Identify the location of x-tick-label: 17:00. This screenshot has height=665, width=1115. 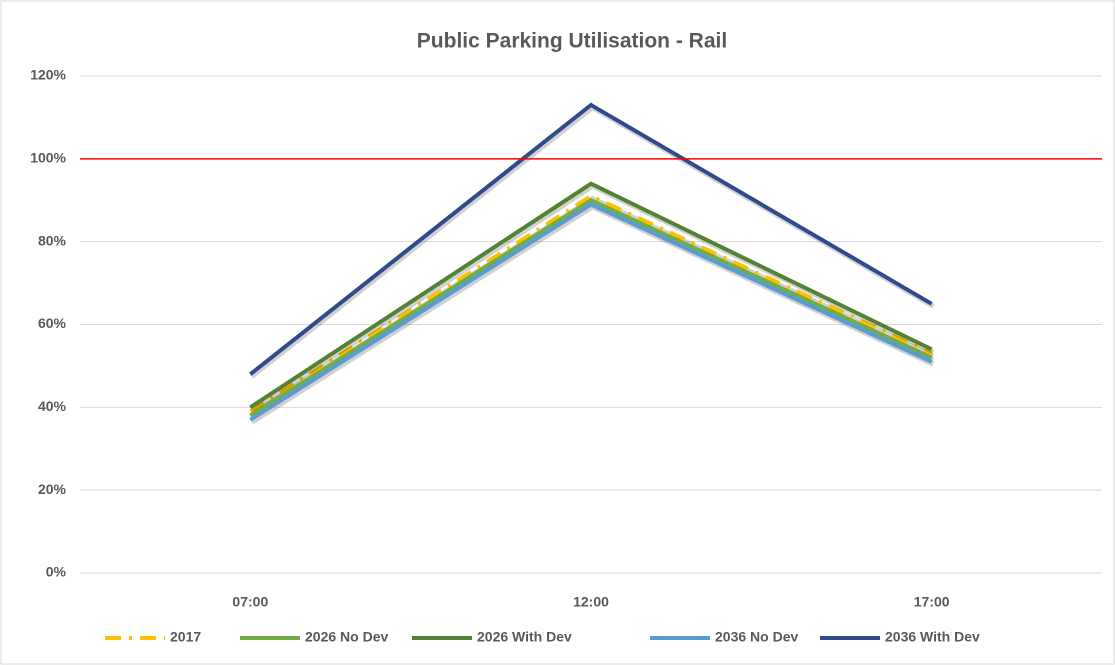
(932, 602).